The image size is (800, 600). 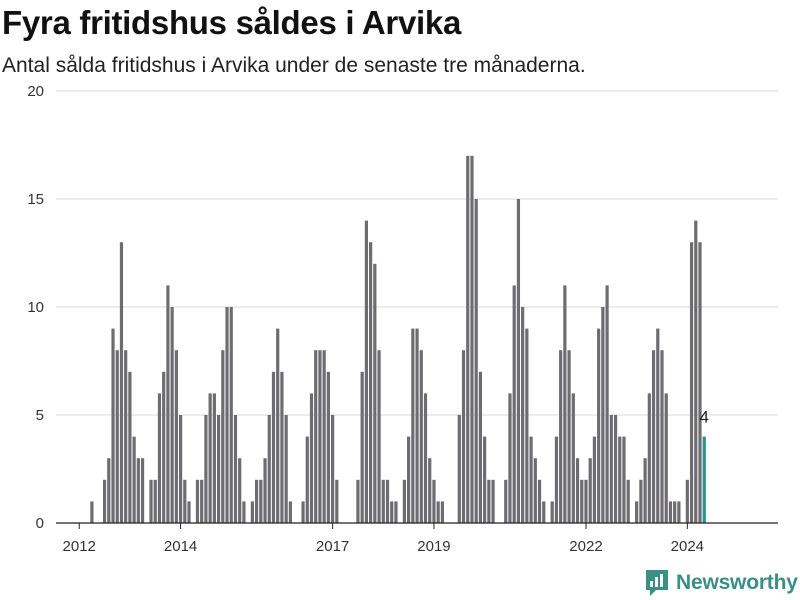 I want to click on y-tick-label: 20, so click(x=35, y=91).